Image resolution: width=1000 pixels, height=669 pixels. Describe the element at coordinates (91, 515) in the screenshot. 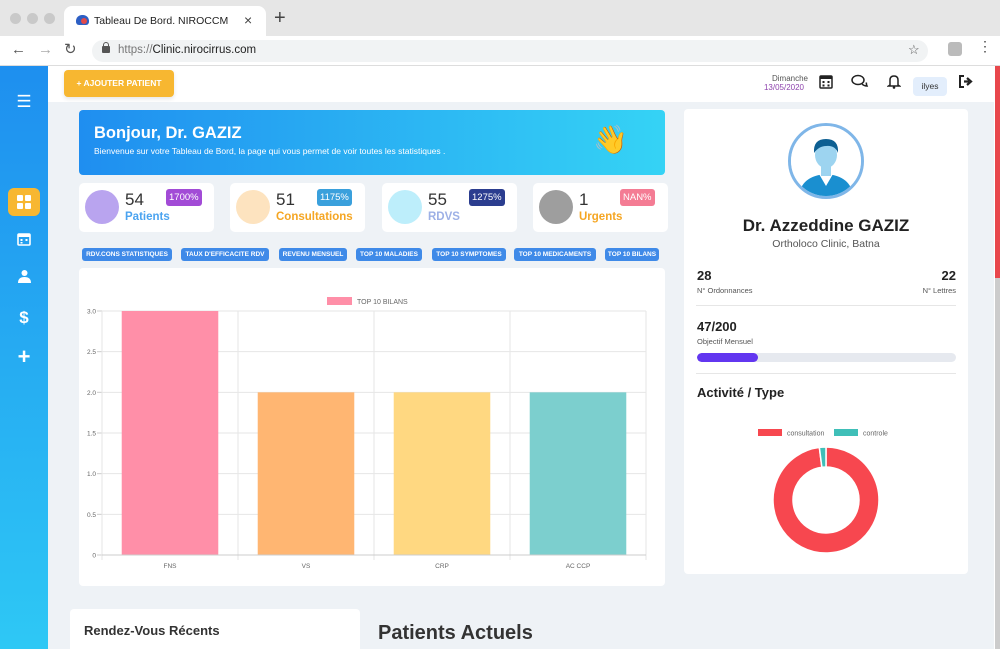

I see `y-tick-label: 0.5` at that location.